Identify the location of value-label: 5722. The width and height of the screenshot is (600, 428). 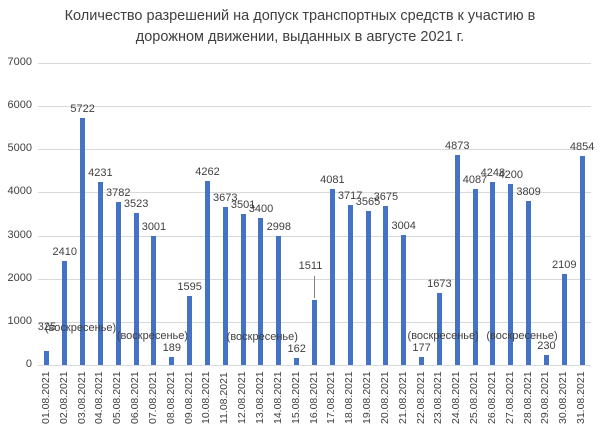
(82, 109).